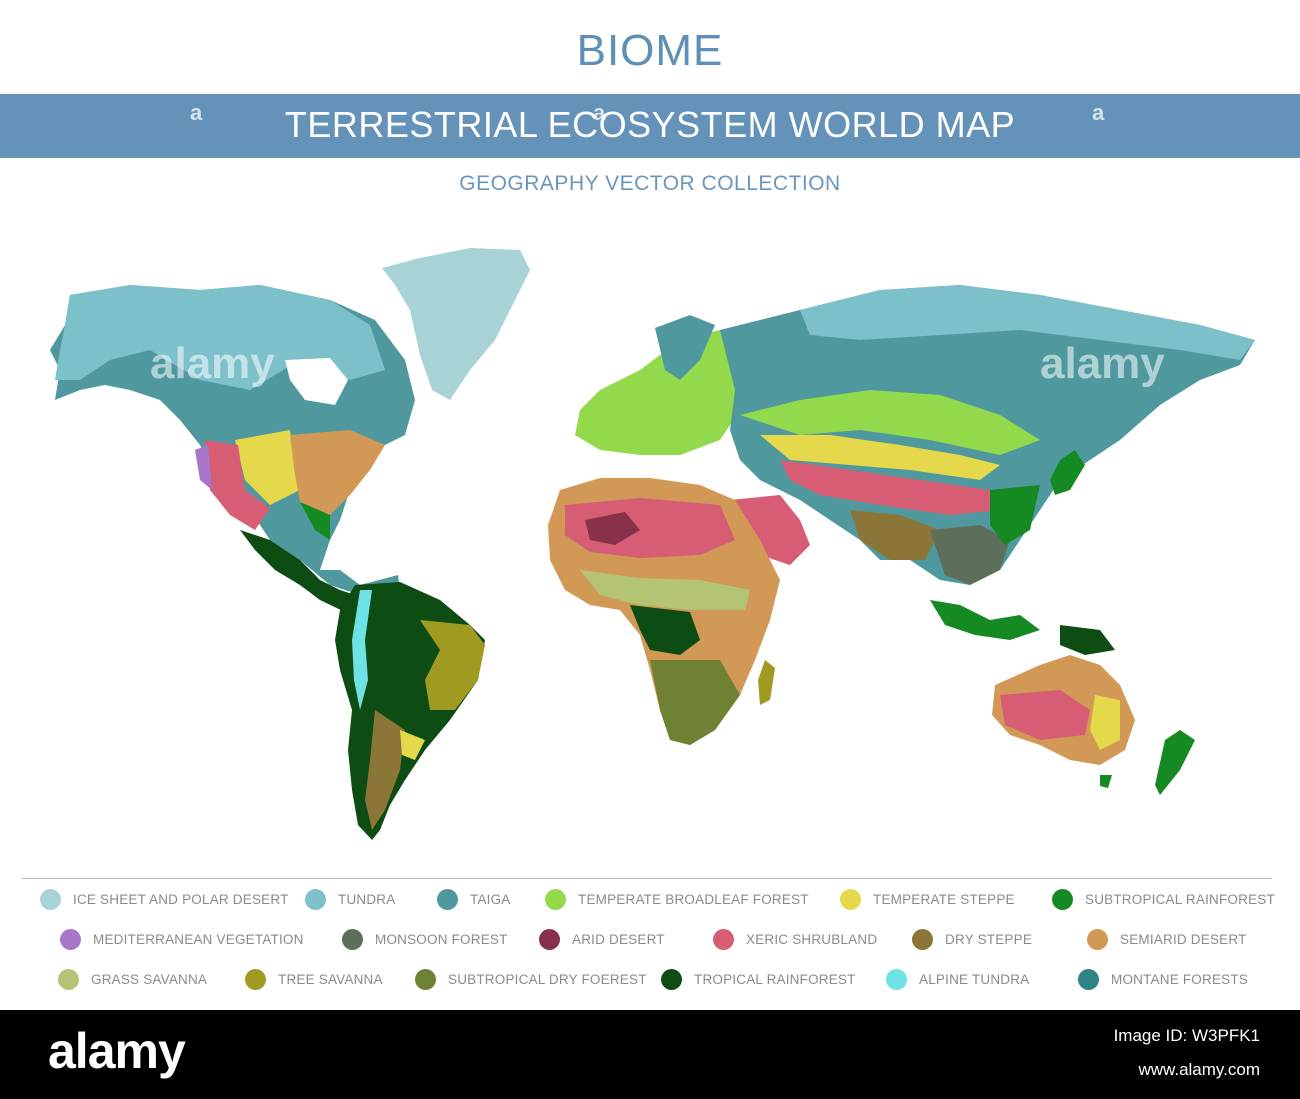 This screenshot has width=1300, height=1099. Describe the element at coordinates (693, 899) in the screenshot. I see `legend-label: TEMPERATE BROADLEAF FOREST` at that location.